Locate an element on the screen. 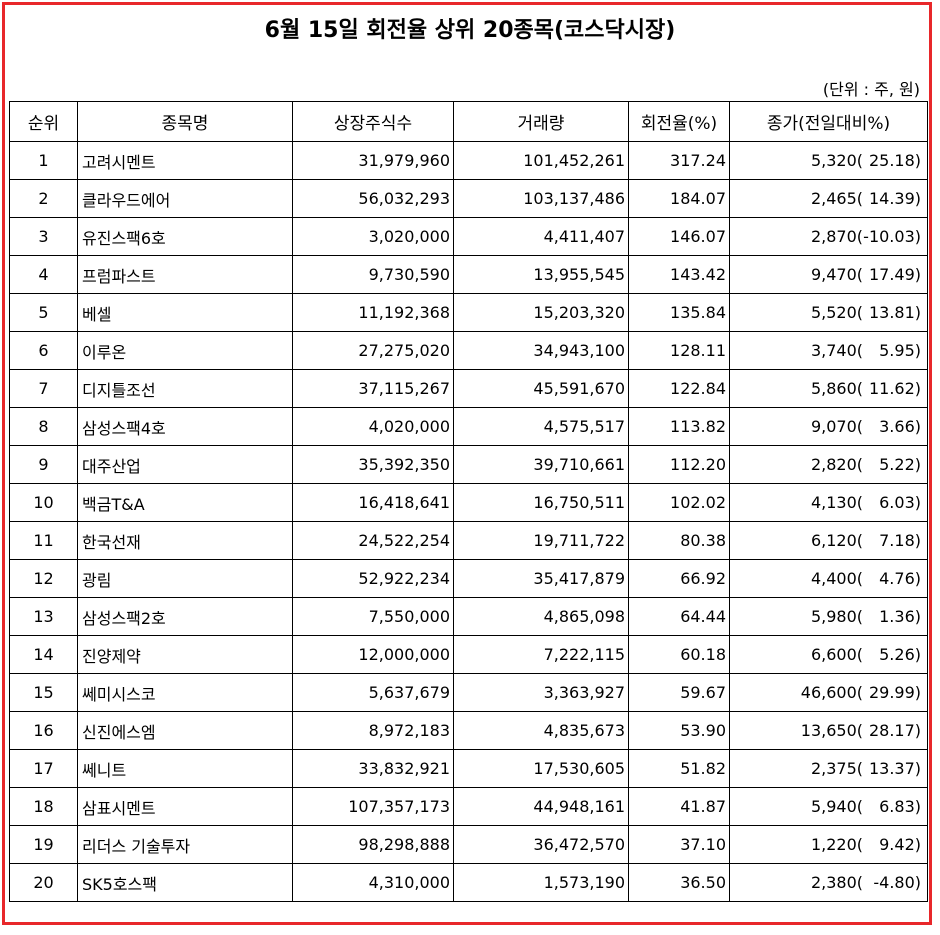  rank-cell: 2 is located at coordinates (43, 198).